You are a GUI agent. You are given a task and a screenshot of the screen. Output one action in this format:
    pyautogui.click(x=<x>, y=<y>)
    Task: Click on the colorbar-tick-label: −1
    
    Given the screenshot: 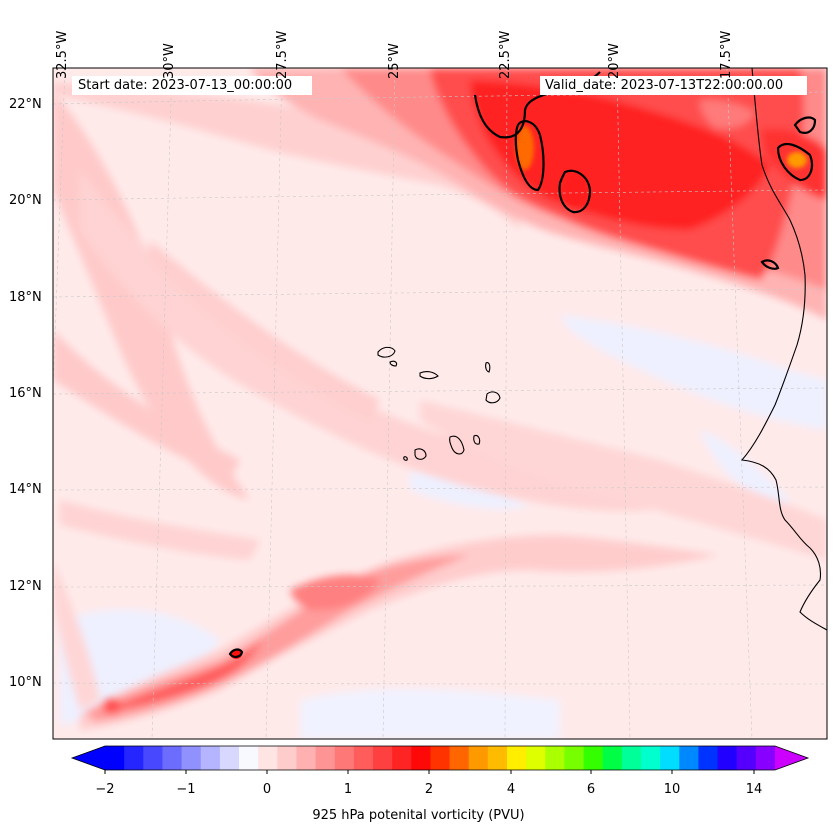 What is the action you would take?
    pyautogui.click(x=186, y=789)
    